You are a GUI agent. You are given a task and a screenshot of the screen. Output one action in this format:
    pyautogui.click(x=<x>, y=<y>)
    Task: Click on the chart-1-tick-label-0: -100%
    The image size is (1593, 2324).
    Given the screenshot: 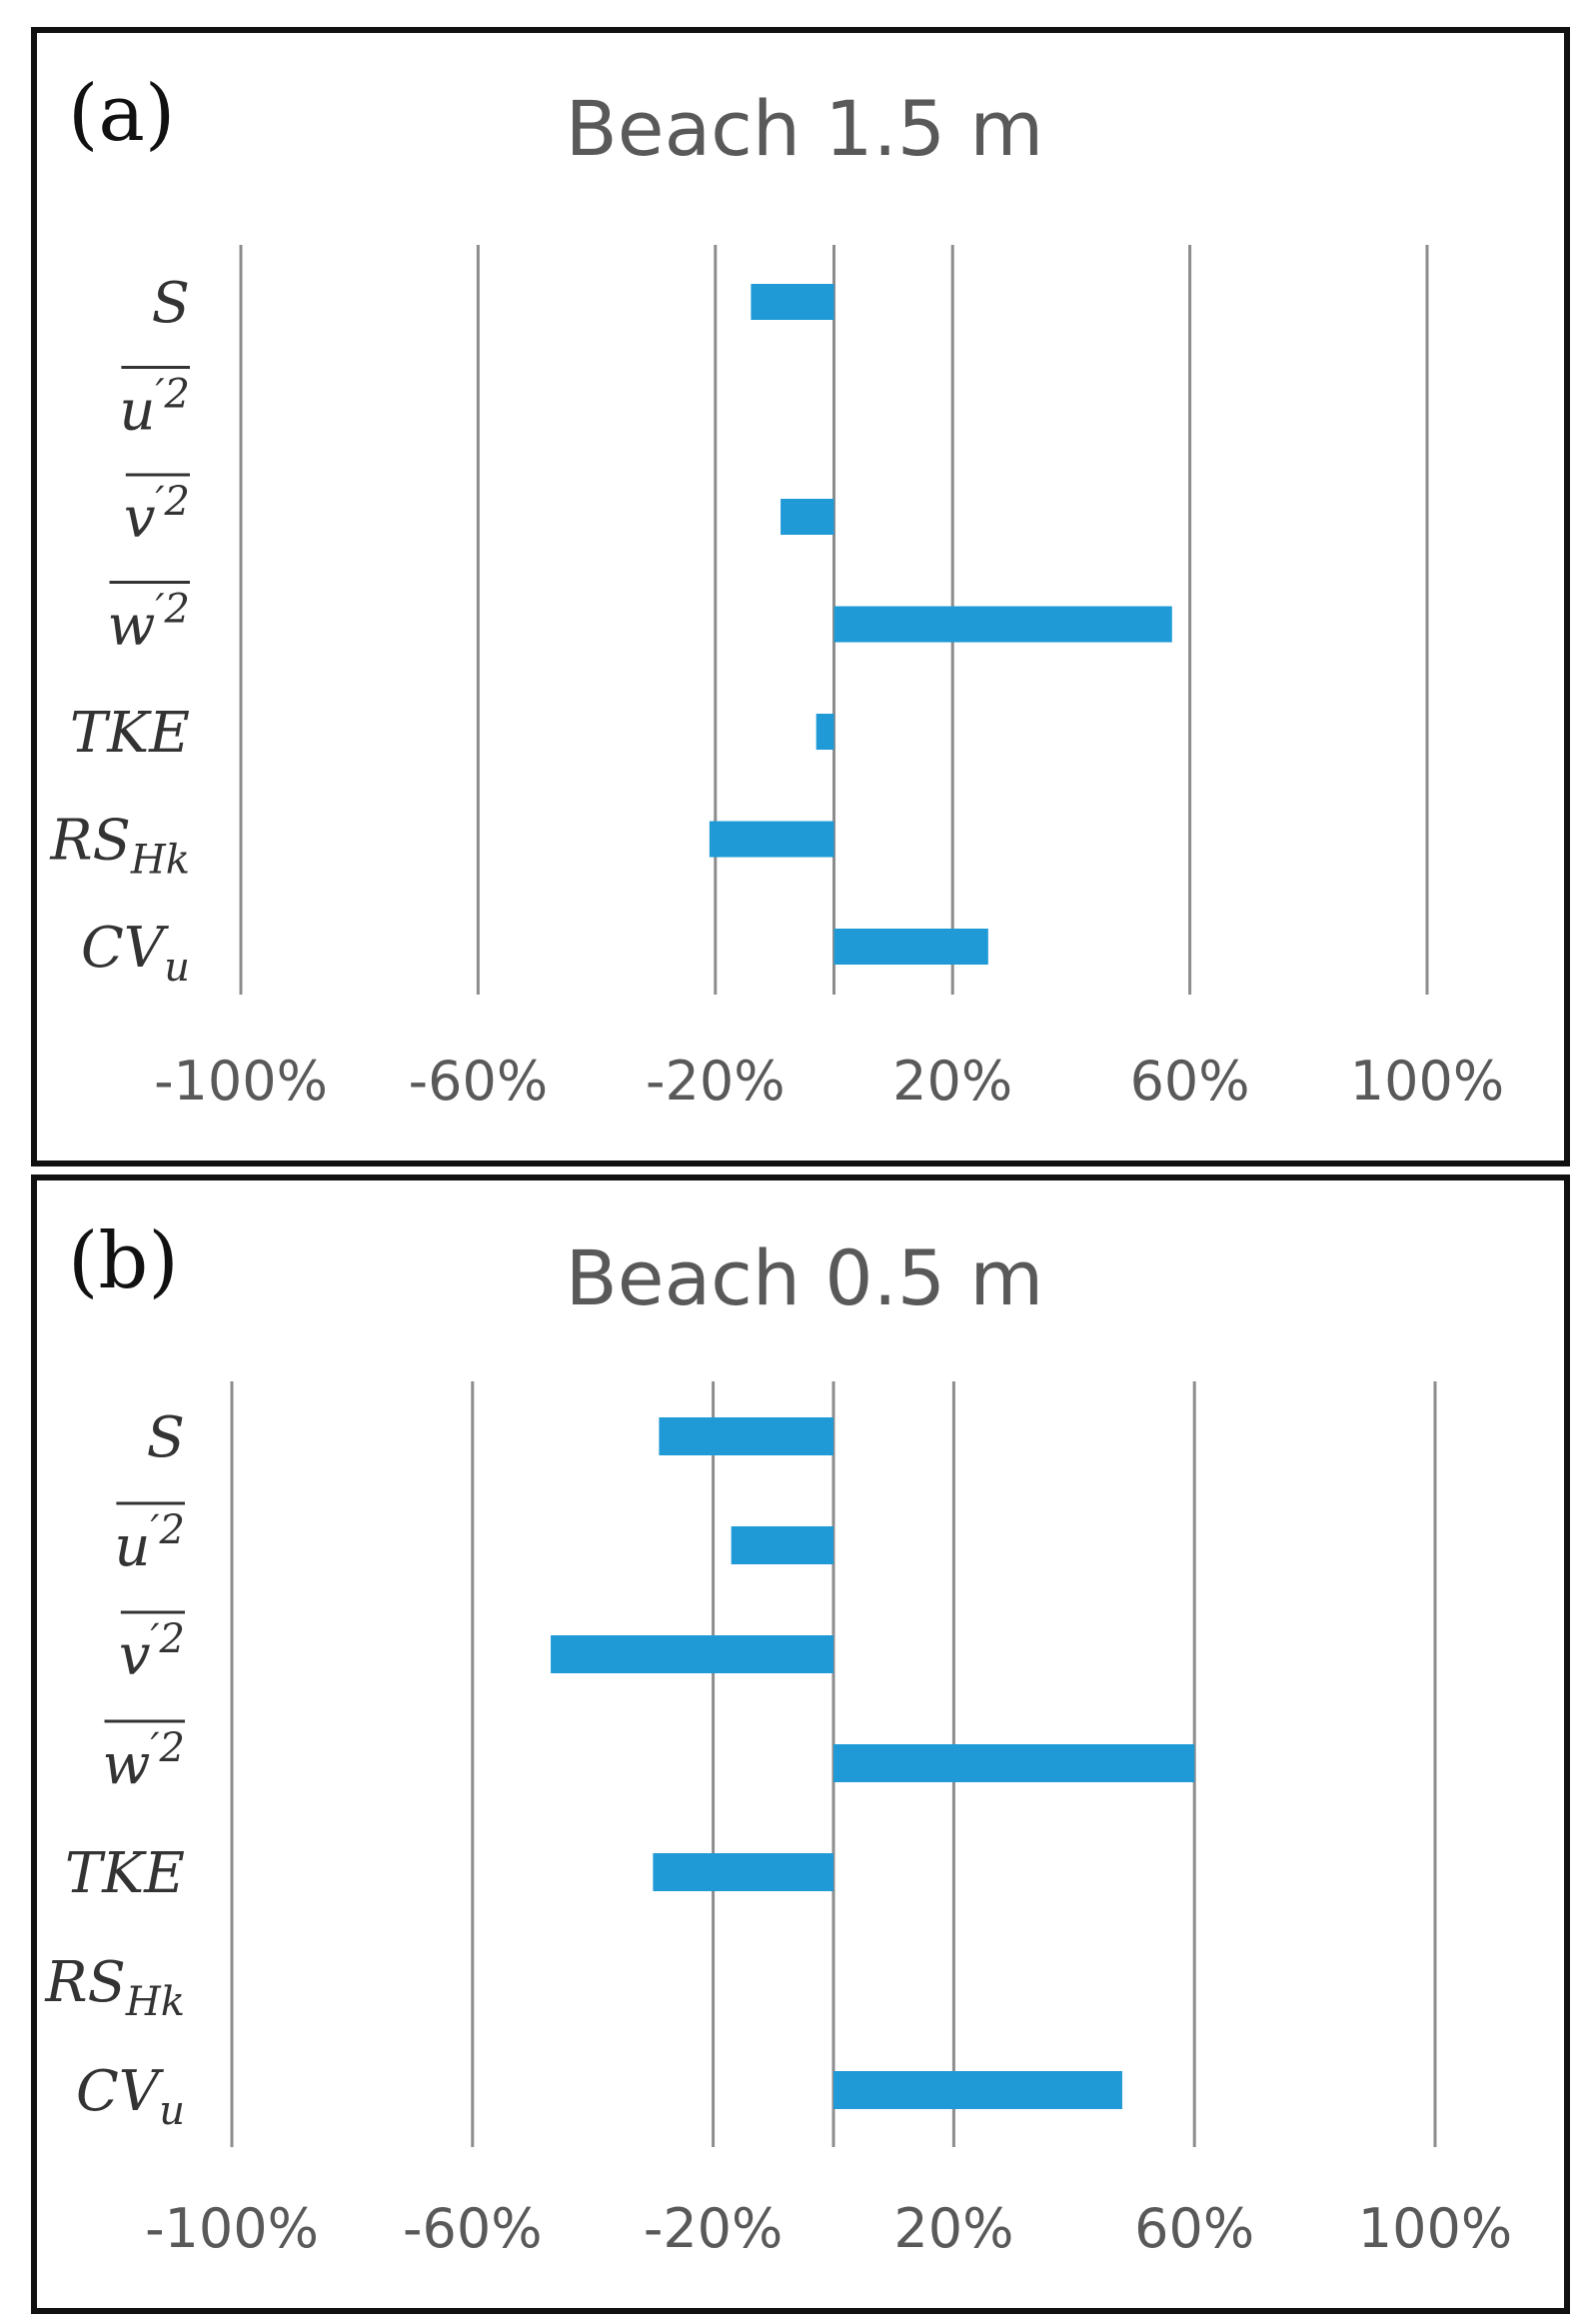 What is the action you would take?
    pyautogui.click(x=232, y=2228)
    